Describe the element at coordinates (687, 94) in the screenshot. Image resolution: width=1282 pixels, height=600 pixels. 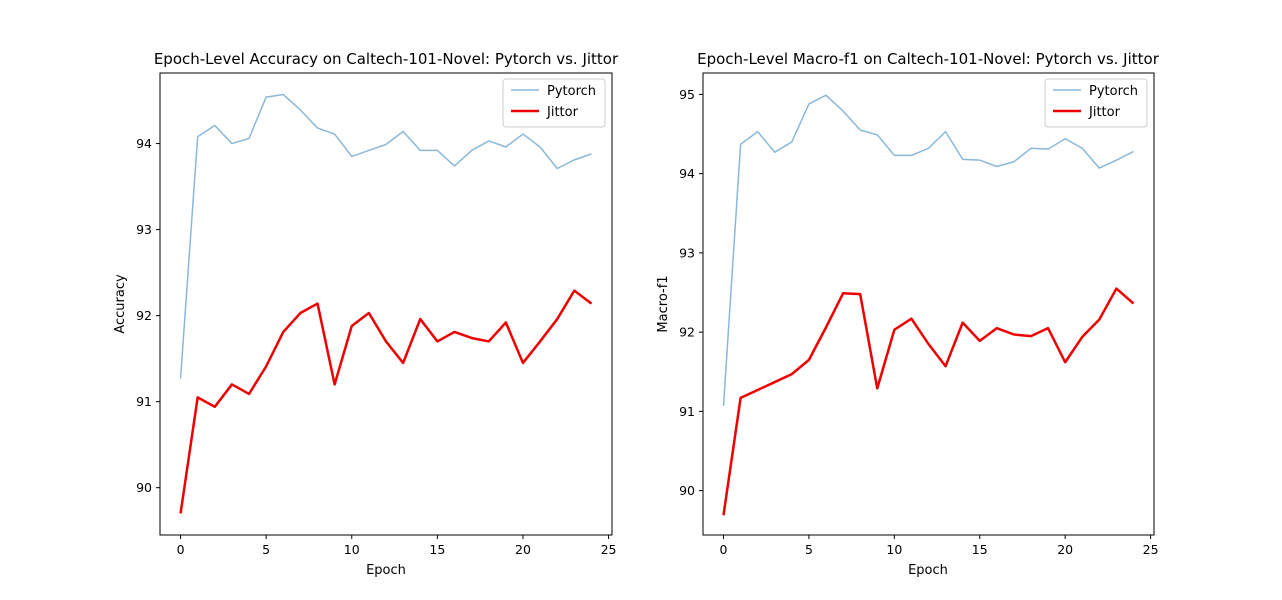
I see `macro-f1-y-tick-label: 95` at that location.